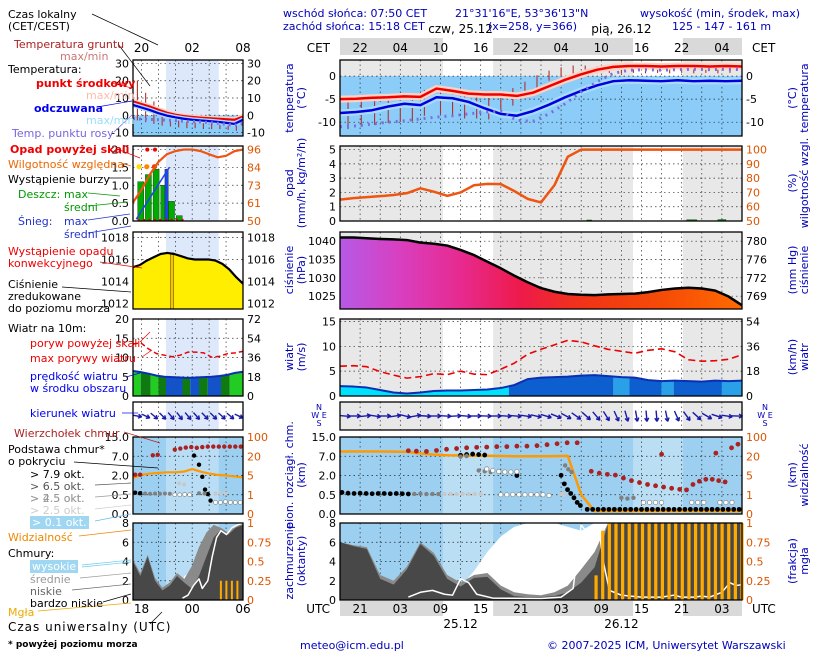 The width and height of the screenshot is (820, 660). Describe the element at coordinates (61, 251) in the screenshot. I see `convective-precip-label-1: Wystąpienie opadu` at that location.